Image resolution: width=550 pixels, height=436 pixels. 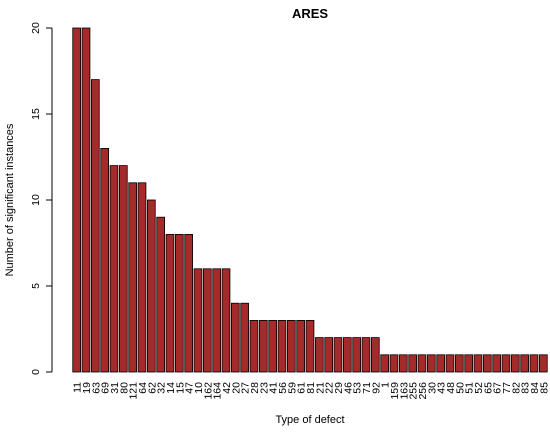 What do you see at coordinates (143, 388) in the screenshot?
I see `x-tick-label: 64` at bounding box center [143, 388].